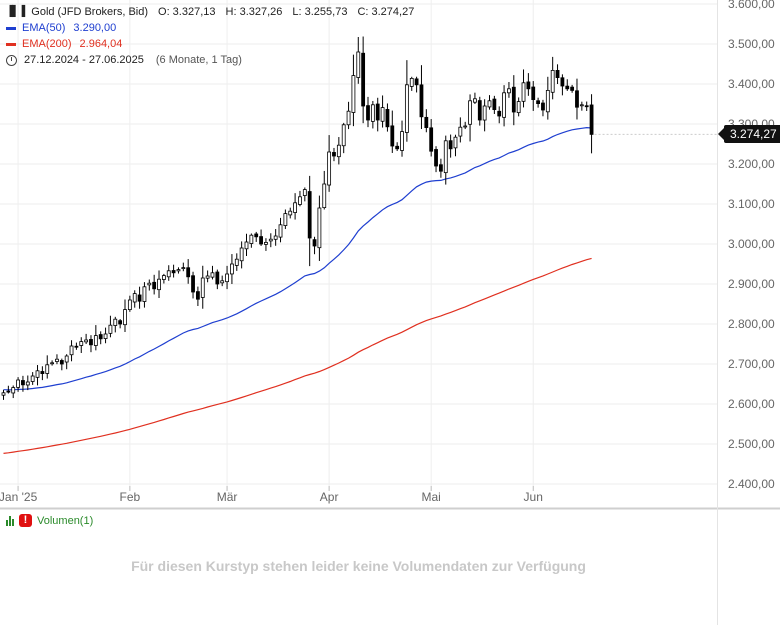 The width and height of the screenshot is (780, 625). I want to click on high-value: H: 3.327,26, so click(254, 12).